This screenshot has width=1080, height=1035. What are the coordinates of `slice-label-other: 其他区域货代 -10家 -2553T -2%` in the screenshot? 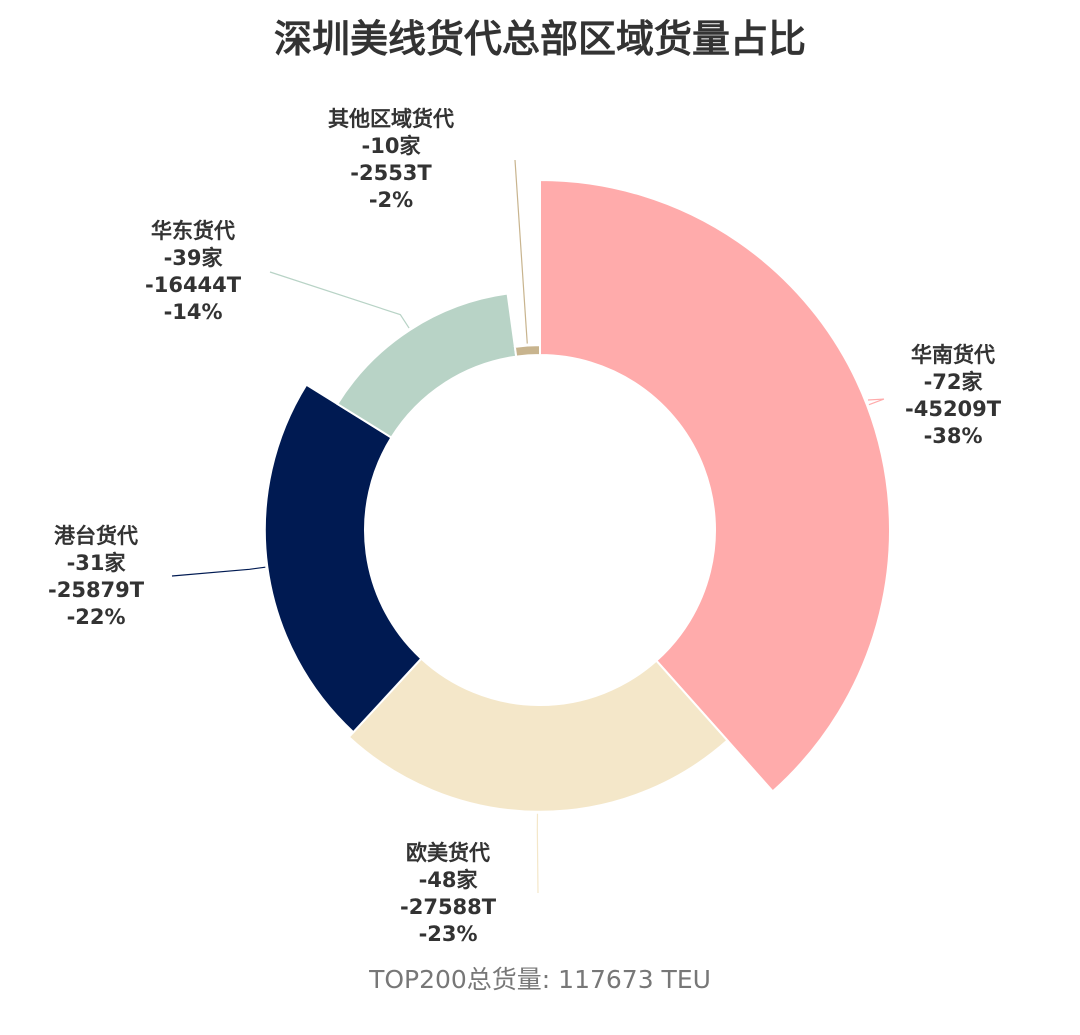 It's located at (391, 160).